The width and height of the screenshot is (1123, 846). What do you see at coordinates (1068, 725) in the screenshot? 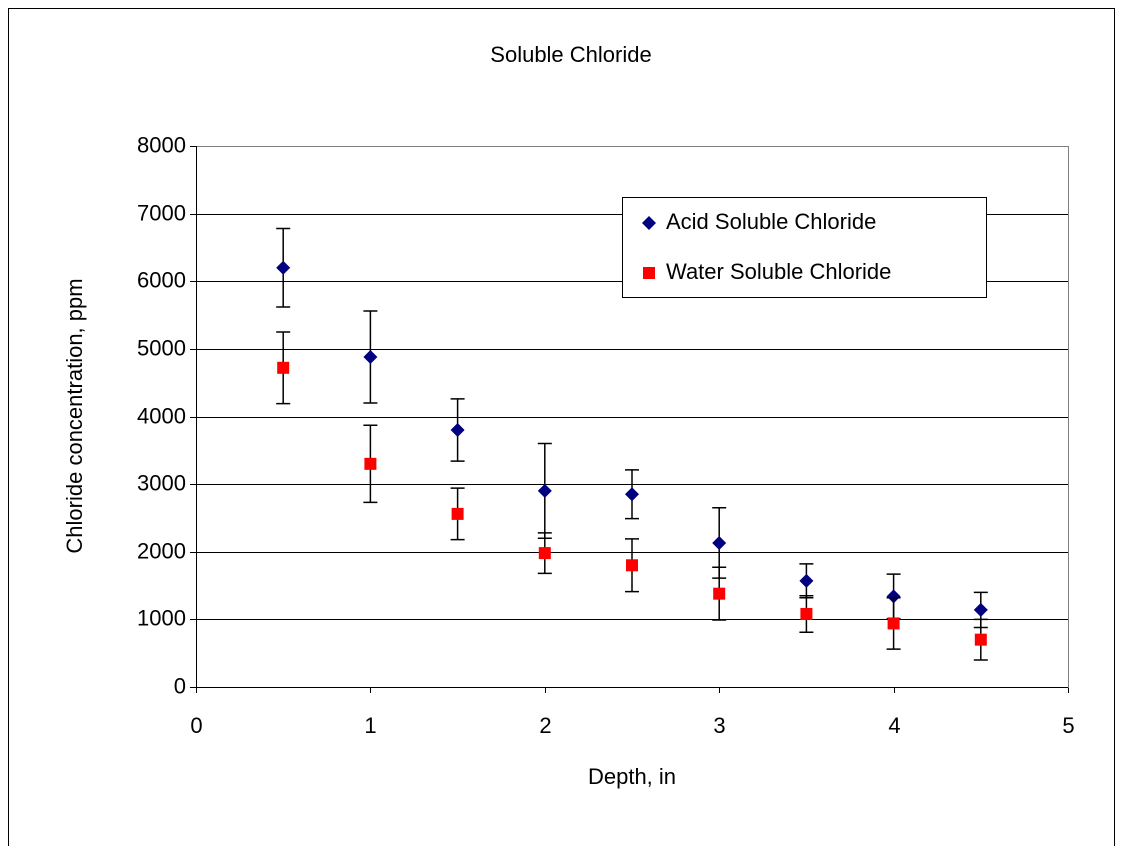
I see `x-tick-label: 5` at bounding box center [1068, 725].